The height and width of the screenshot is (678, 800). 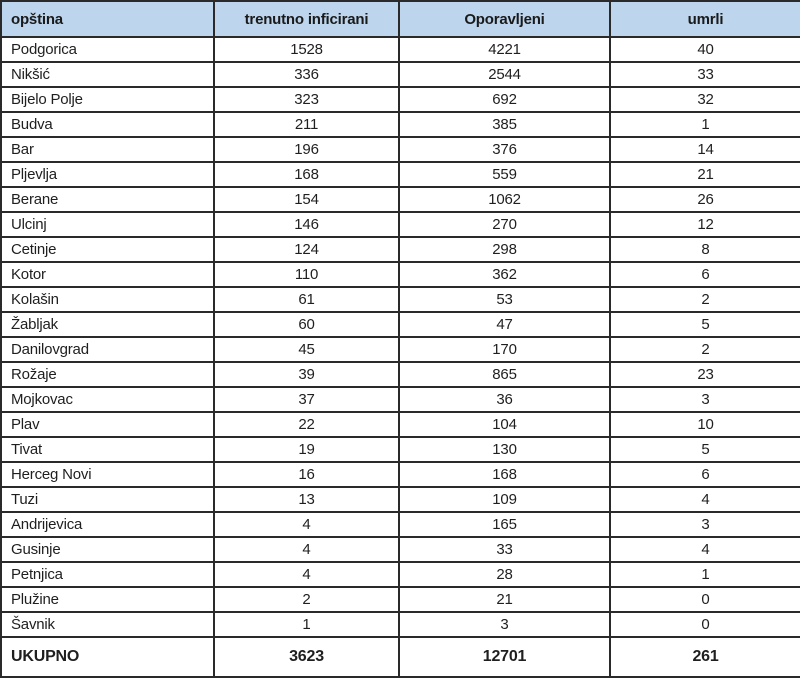 What do you see at coordinates (107, 149) in the screenshot?
I see `municipality-name-cell: Bar` at bounding box center [107, 149].